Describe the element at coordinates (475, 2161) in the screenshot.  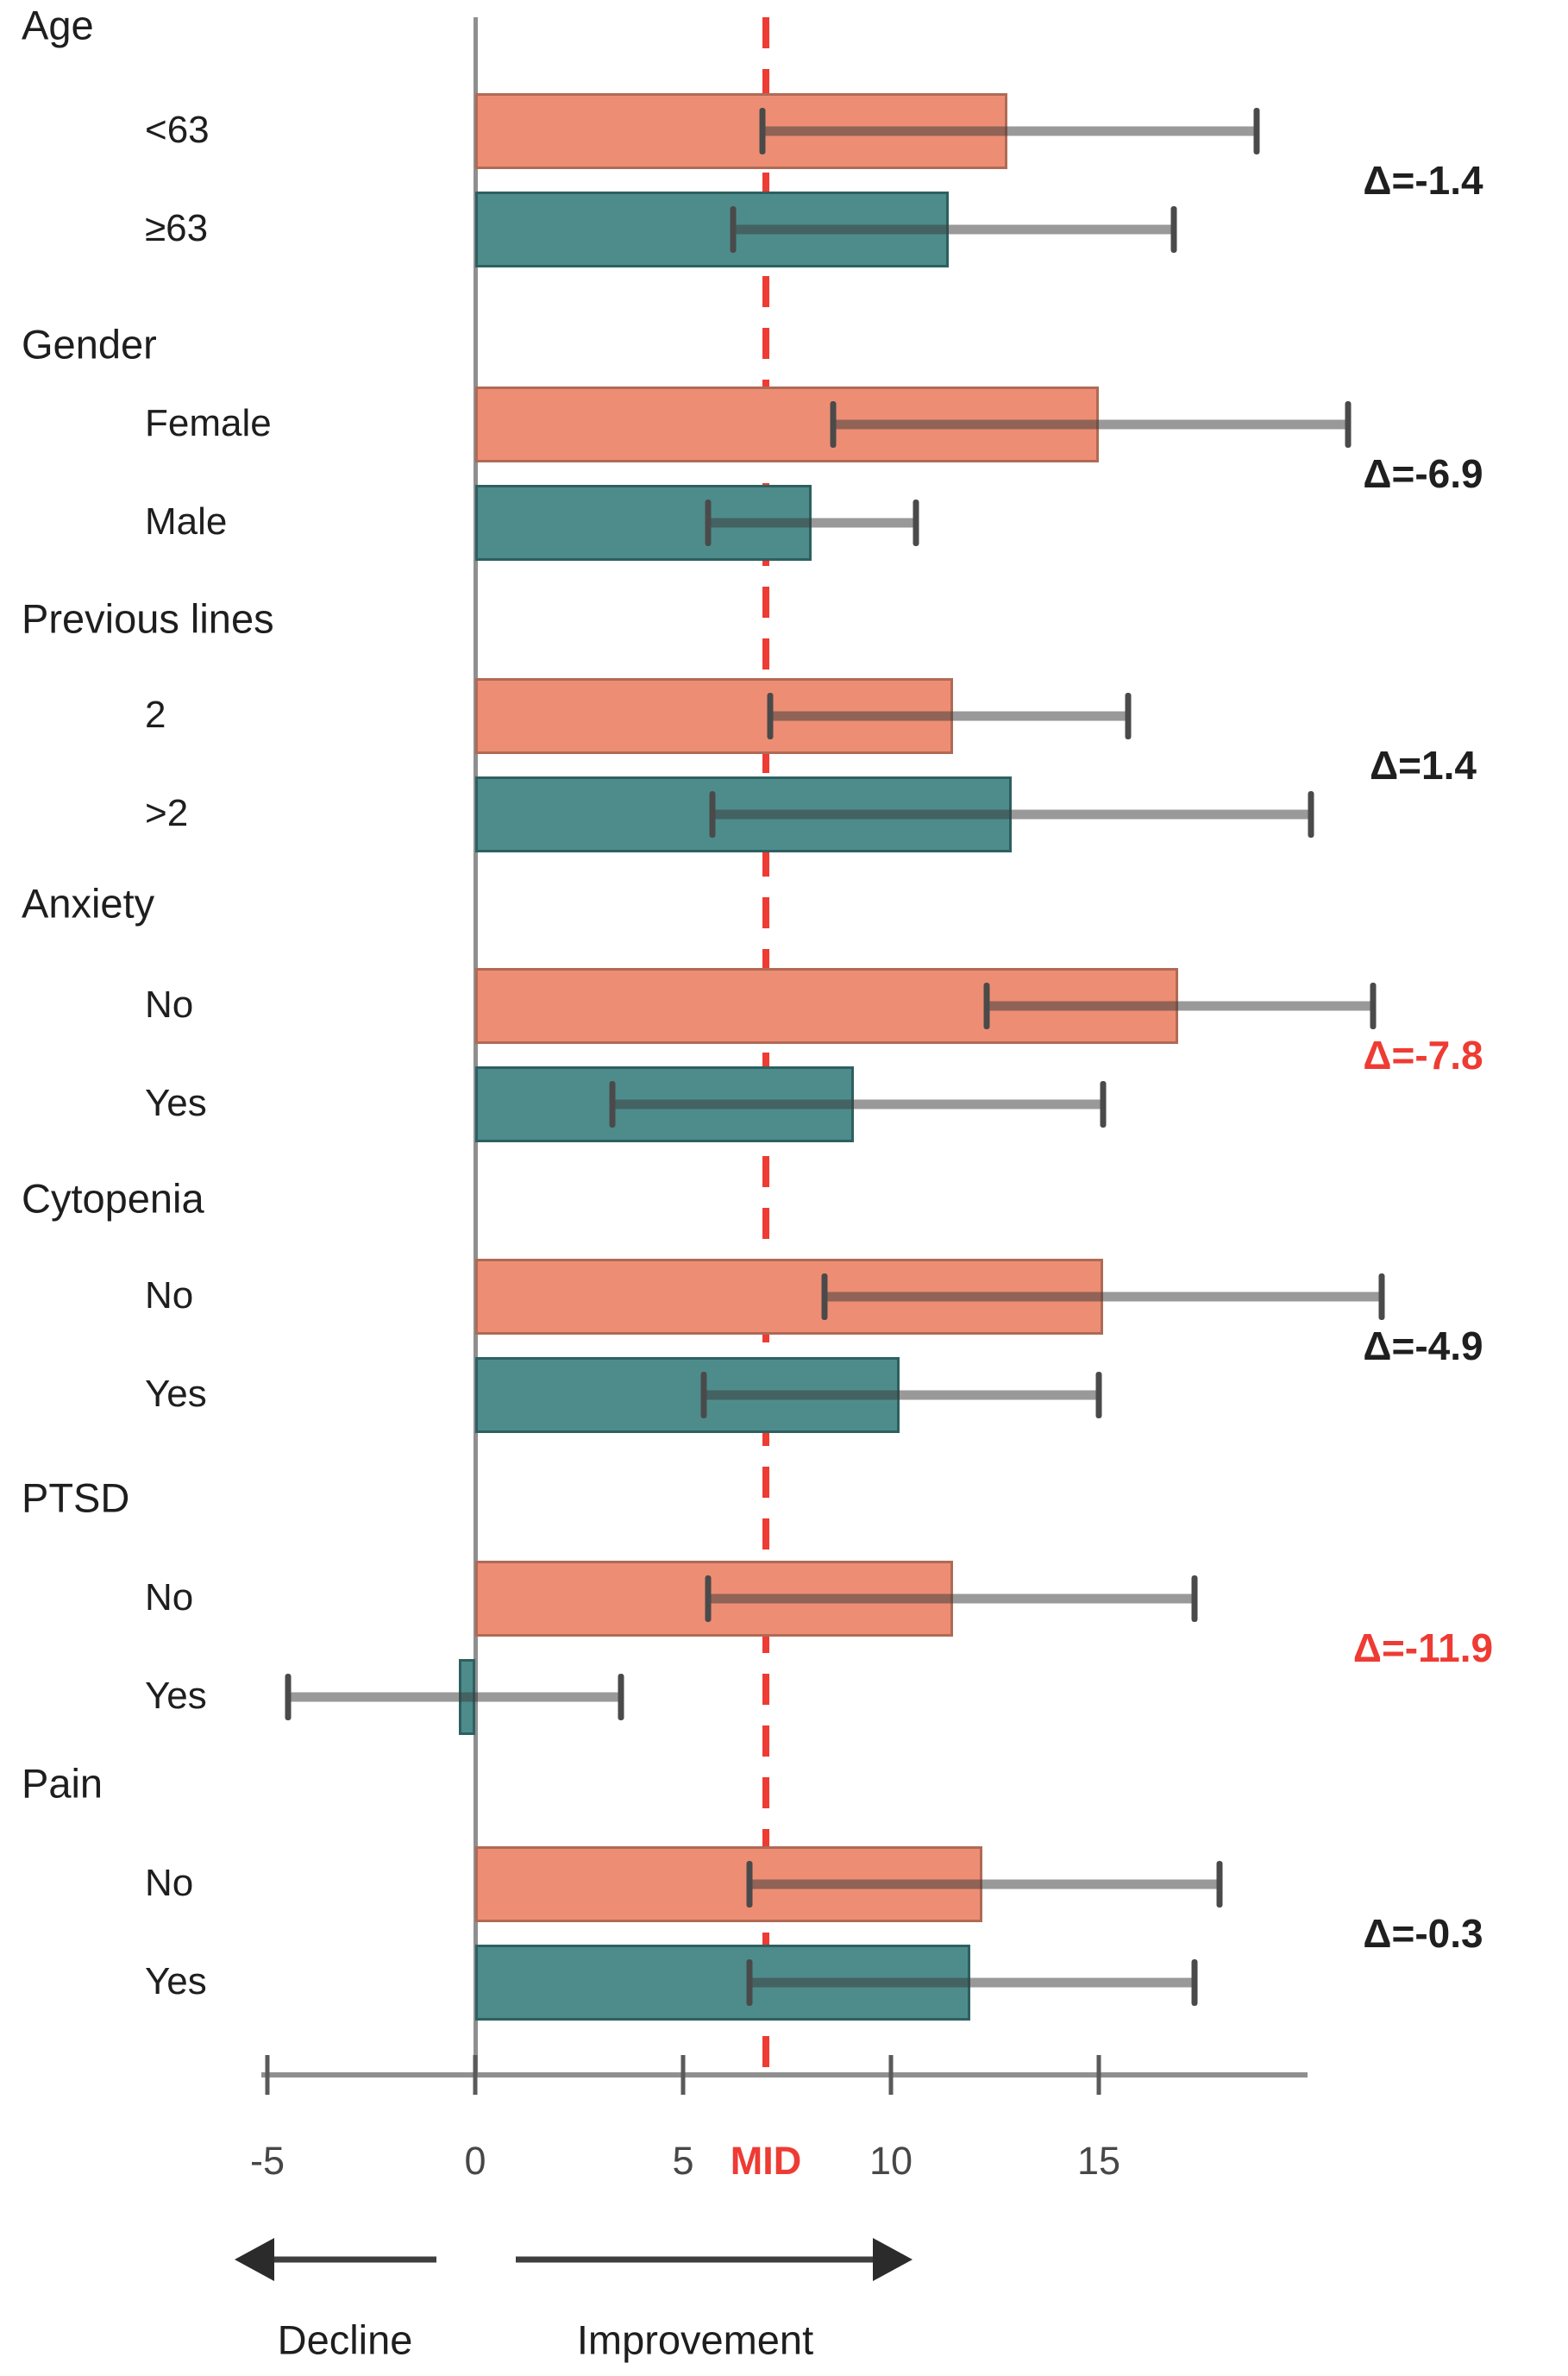
I see `x-tick-label-0: 0` at that location.